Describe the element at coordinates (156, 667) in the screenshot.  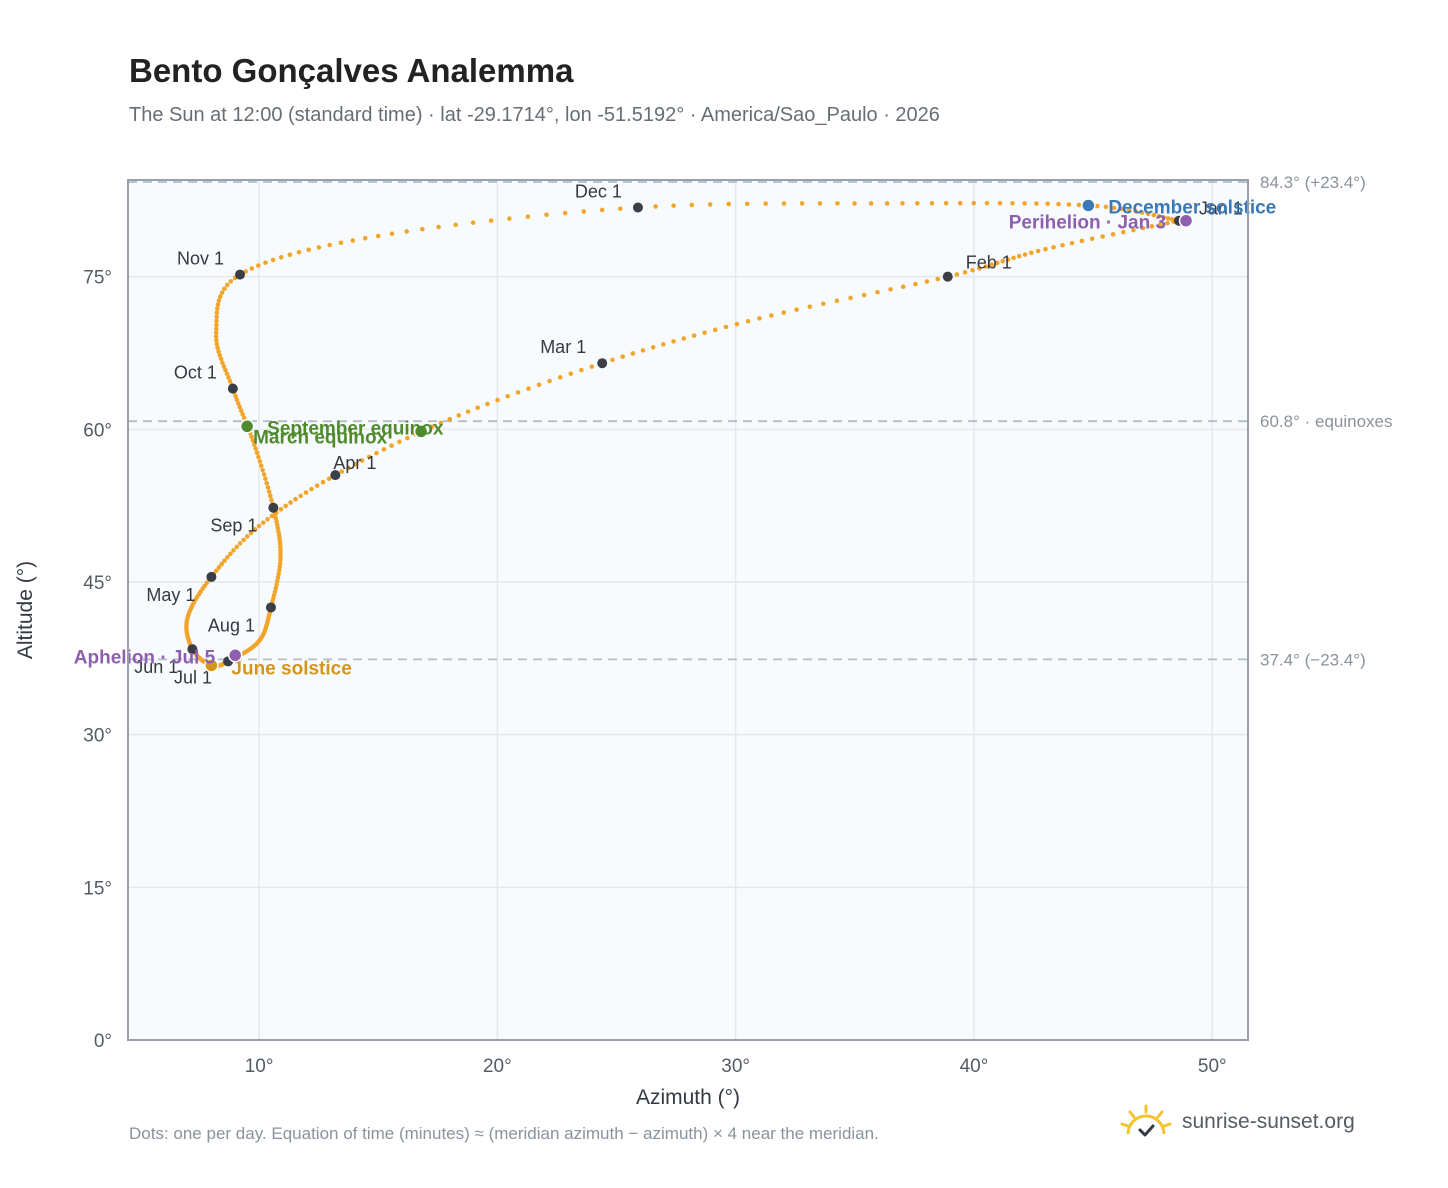
I see `month-label: Jun 1` at that location.